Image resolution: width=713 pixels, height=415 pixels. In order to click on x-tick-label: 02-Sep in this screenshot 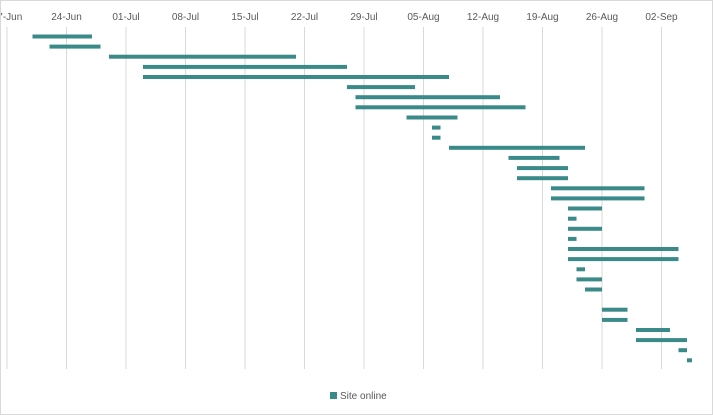, I will do `click(661, 17)`.